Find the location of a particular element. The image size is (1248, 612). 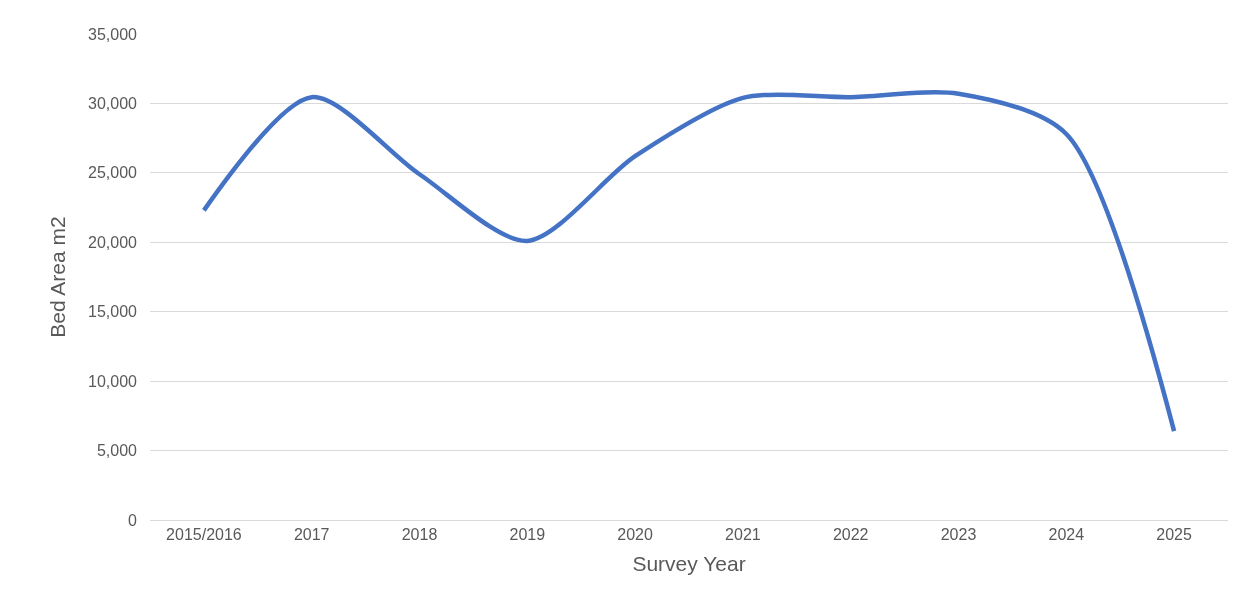

y-tick-label: 5,000 is located at coordinates (117, 451).